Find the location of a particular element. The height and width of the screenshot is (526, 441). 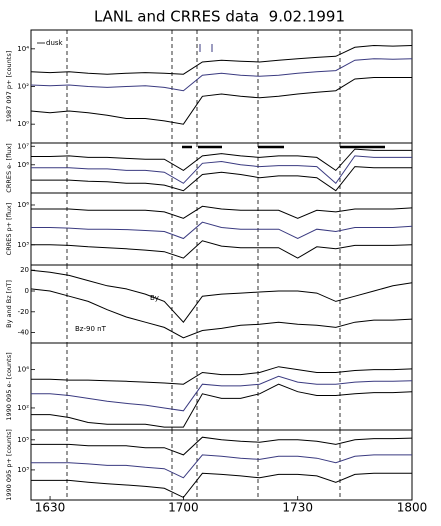

x-tick-label: 1630 is located at coordinates (50, 508).